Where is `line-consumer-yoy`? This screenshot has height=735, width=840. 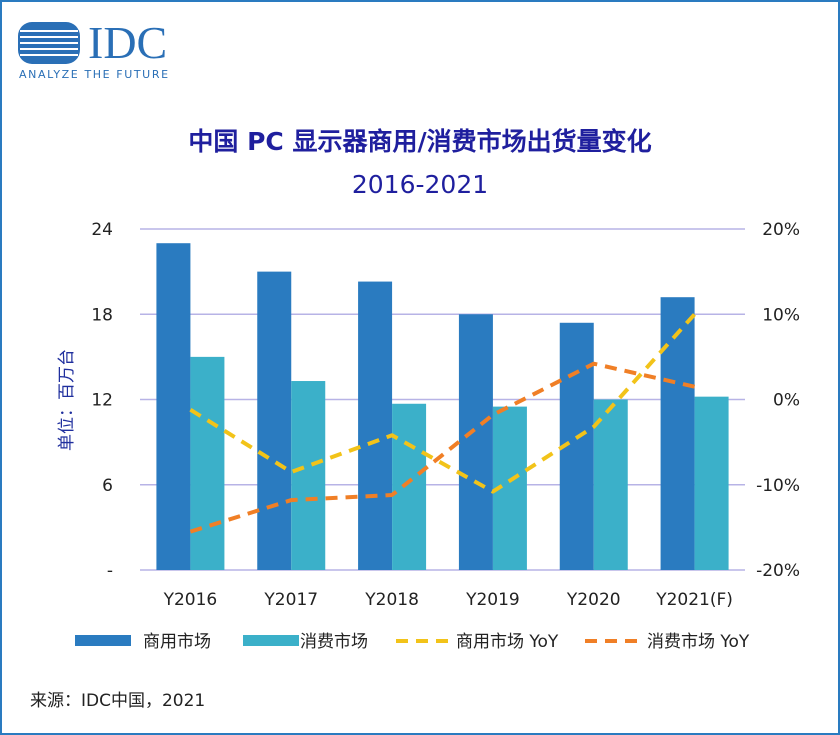
line-consumer-yoy is located at coordinates (442, 447).